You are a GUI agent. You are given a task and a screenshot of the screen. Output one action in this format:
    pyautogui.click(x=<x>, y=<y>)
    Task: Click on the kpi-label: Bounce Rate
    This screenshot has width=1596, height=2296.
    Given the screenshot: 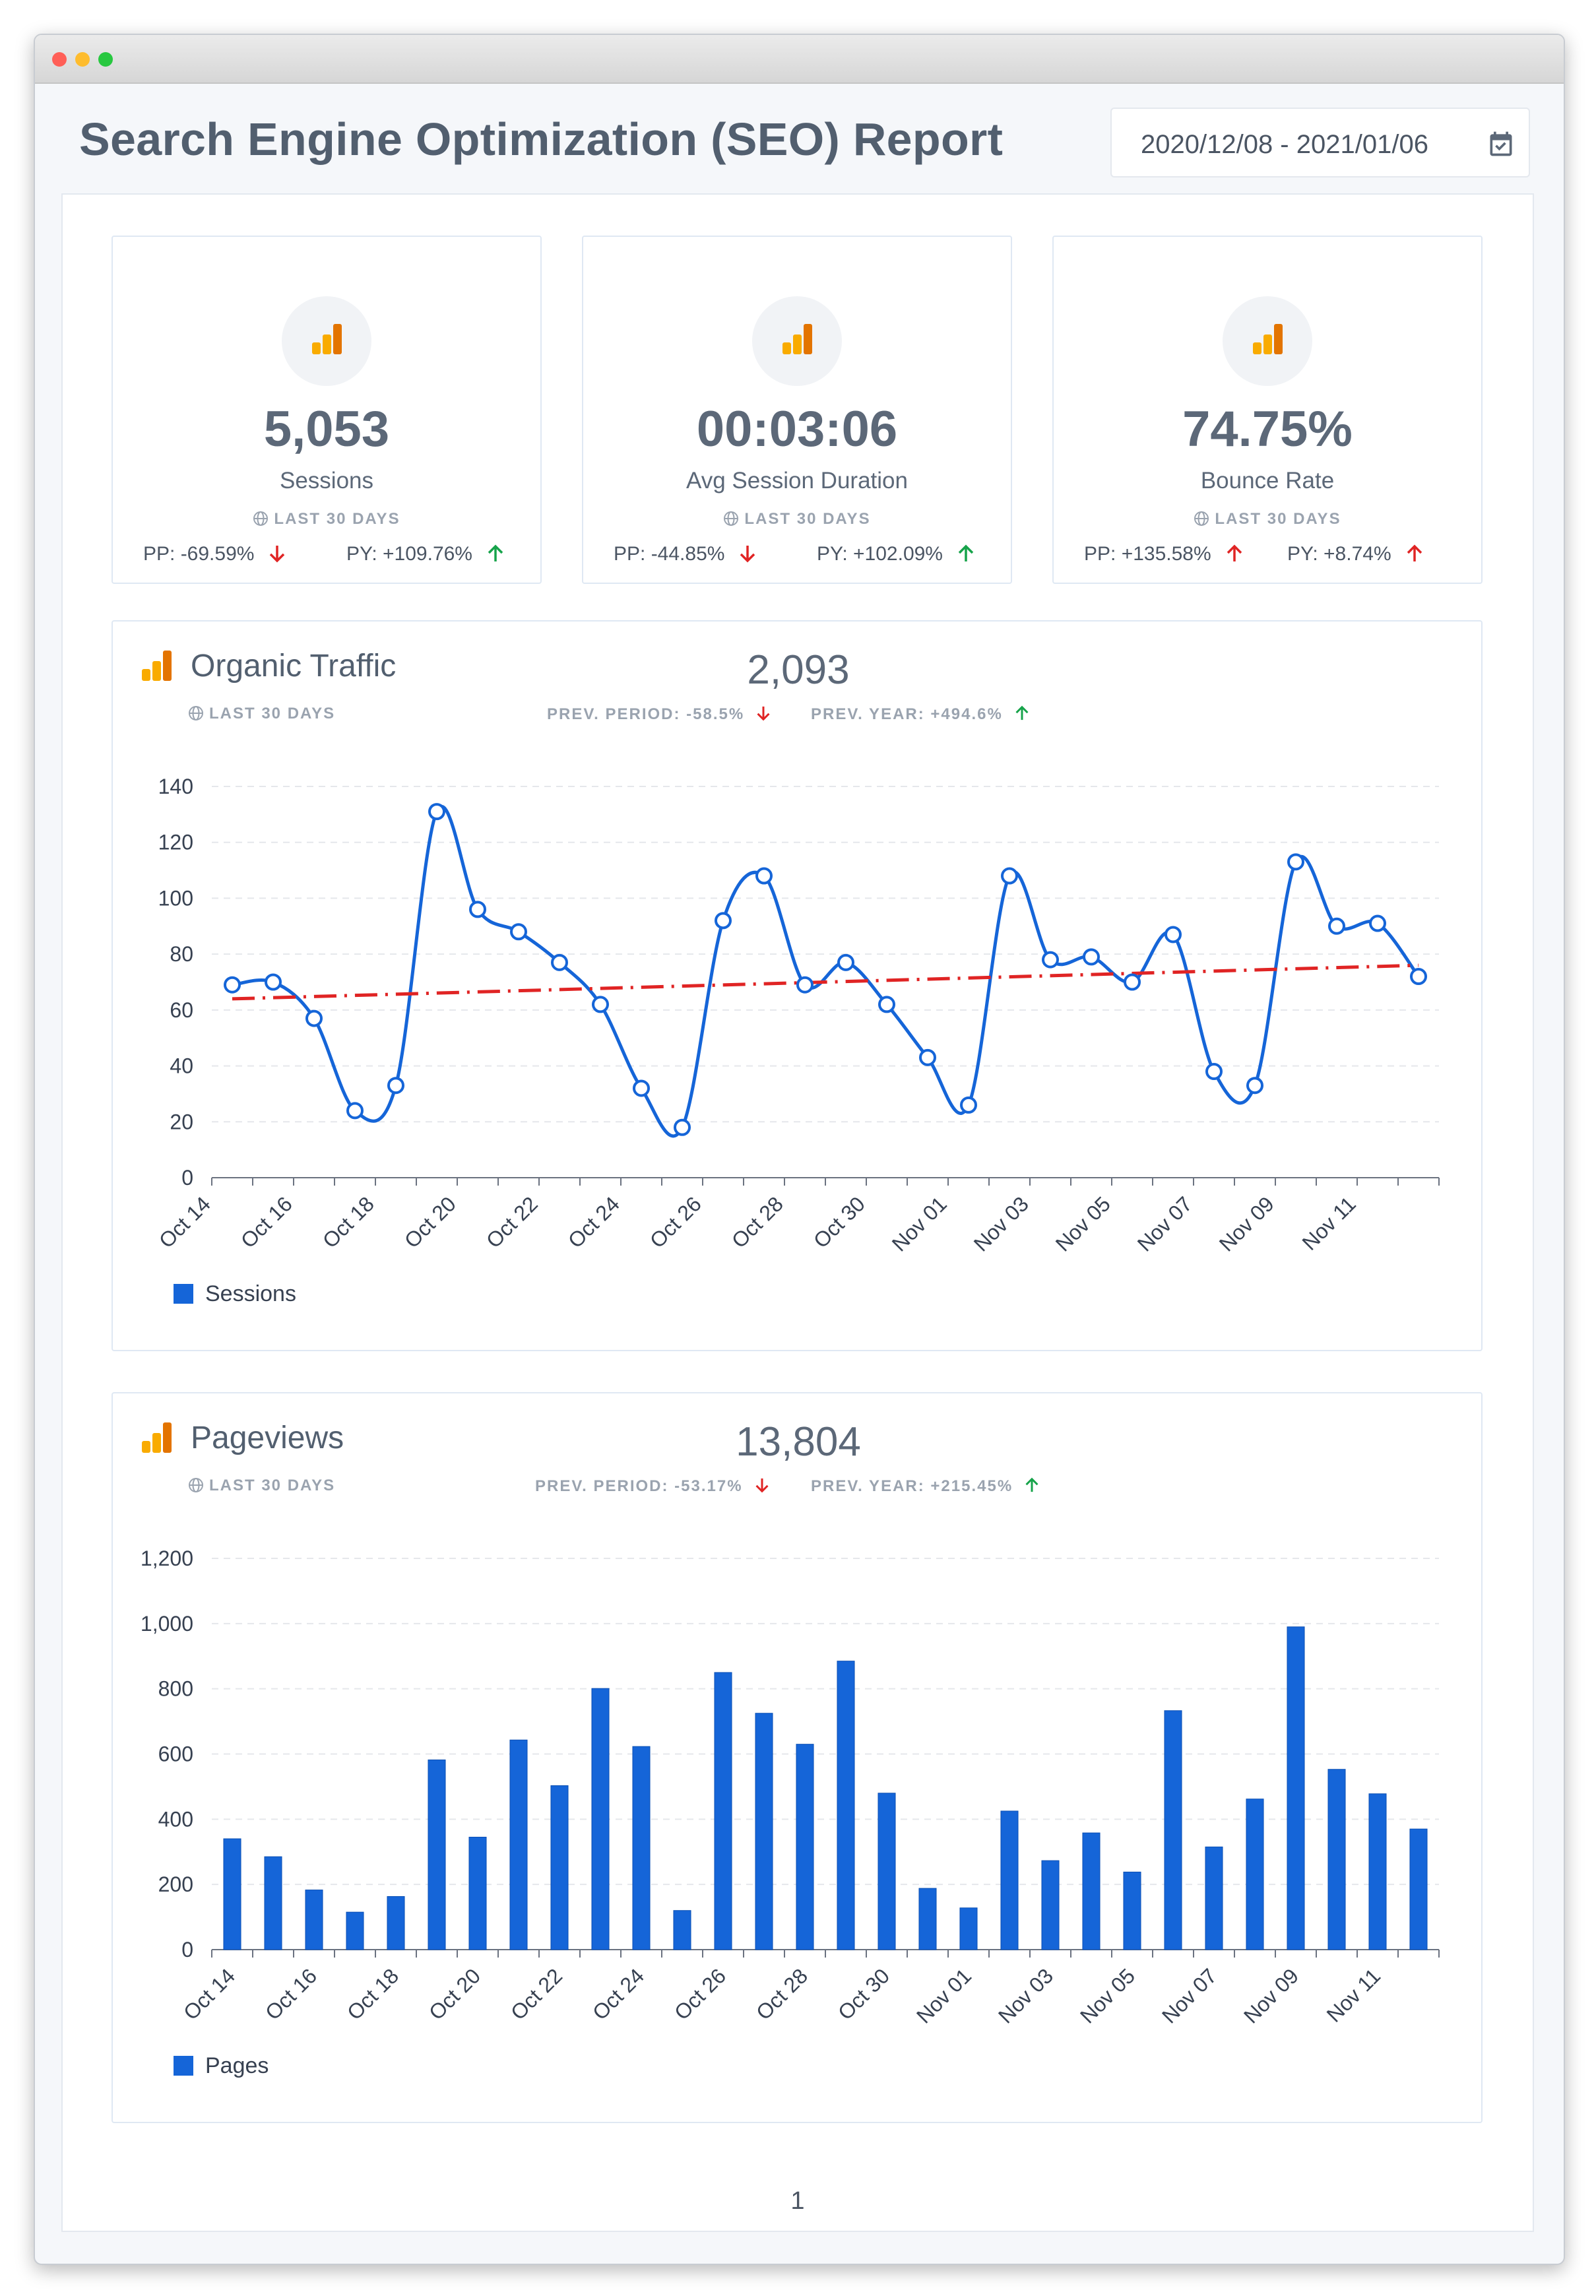 What is the action you would take?
    pyautogui.click(x=1267, y=481)
    